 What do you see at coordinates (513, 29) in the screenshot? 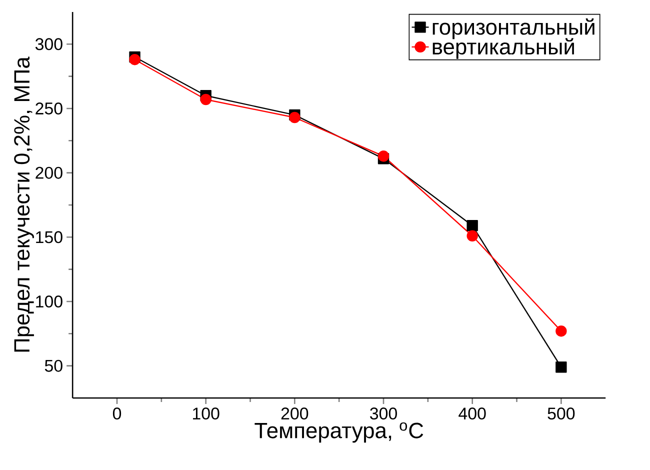
I see `legend-label: горизонтальный` at bounding box center [513, 29].